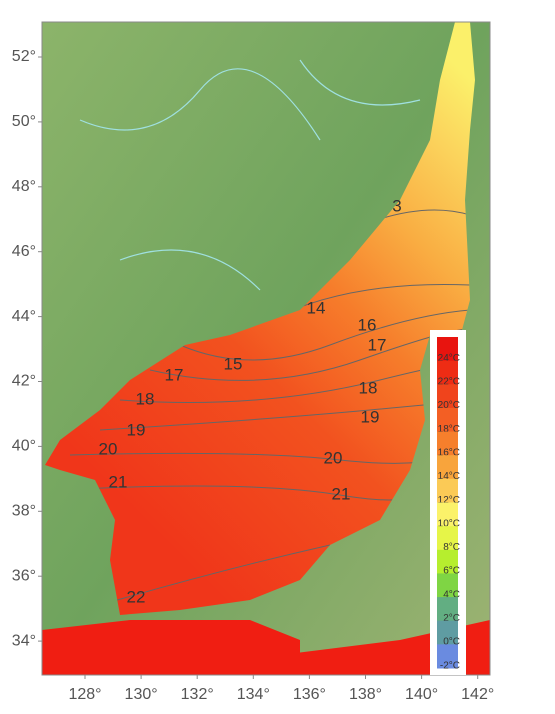 This screenshot has height=714, width=555. I want to click on legend-label: 0°C, so click(451, 642).